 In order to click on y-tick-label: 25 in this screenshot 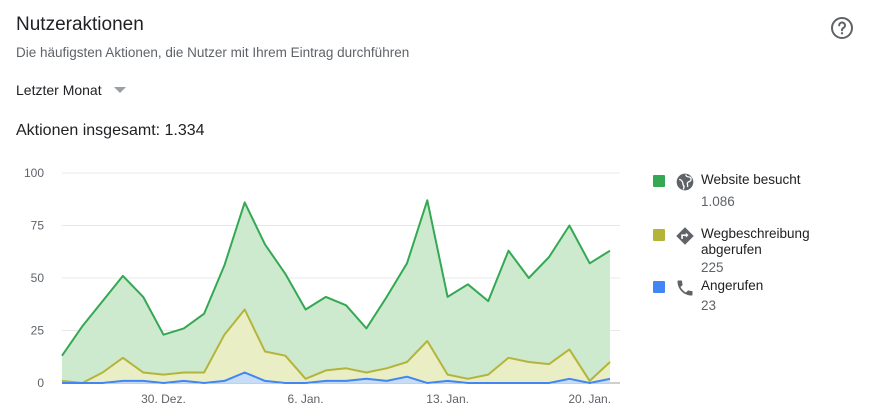, I will do `click(38, 331)`.